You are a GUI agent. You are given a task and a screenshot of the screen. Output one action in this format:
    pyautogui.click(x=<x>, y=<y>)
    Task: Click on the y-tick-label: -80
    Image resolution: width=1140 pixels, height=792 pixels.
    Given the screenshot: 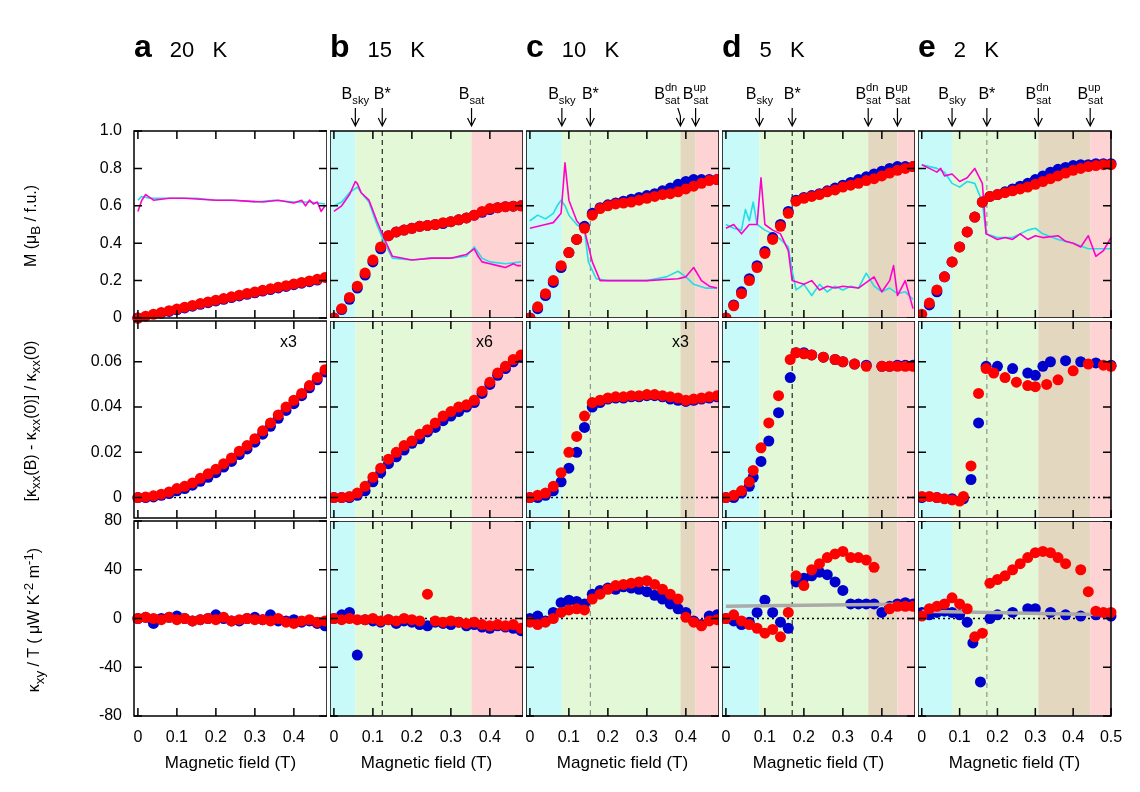 What is the action you would take?
    pyautogui.click(x=110, y=715)
    